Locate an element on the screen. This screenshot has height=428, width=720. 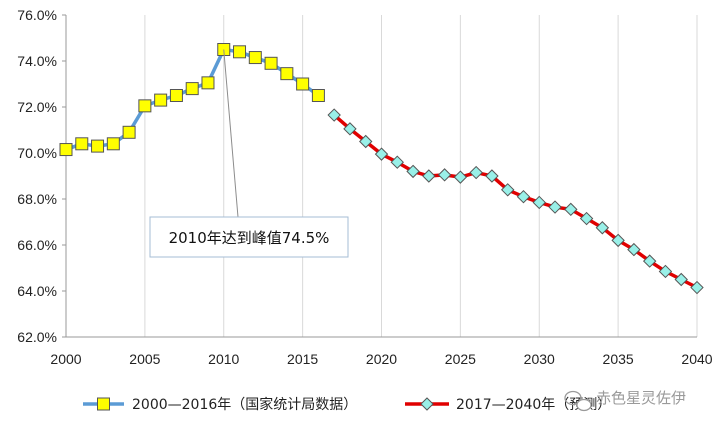
legend-item-1: 2000—2016年（国家统计局数据） is located at coordinates (220, 404).